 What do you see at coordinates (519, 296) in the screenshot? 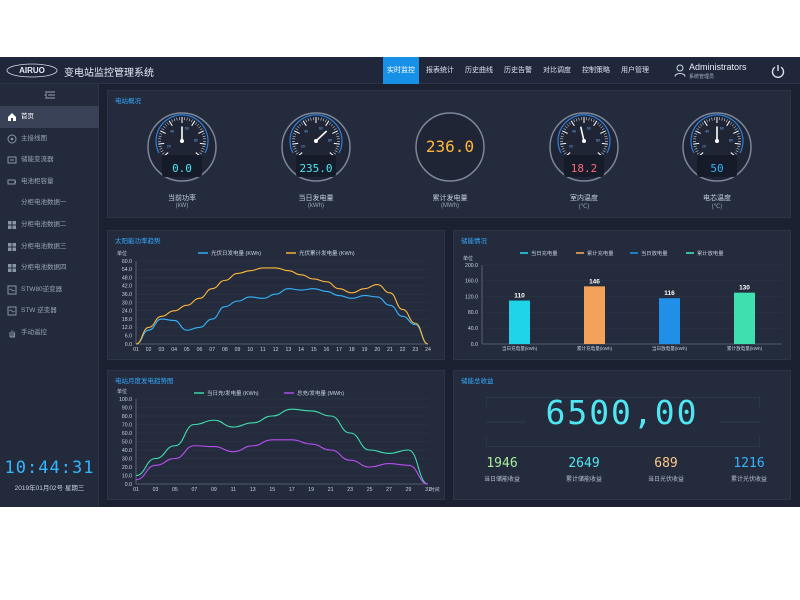
I see `bar-value-label: 110` at bounding box center [519, 296].